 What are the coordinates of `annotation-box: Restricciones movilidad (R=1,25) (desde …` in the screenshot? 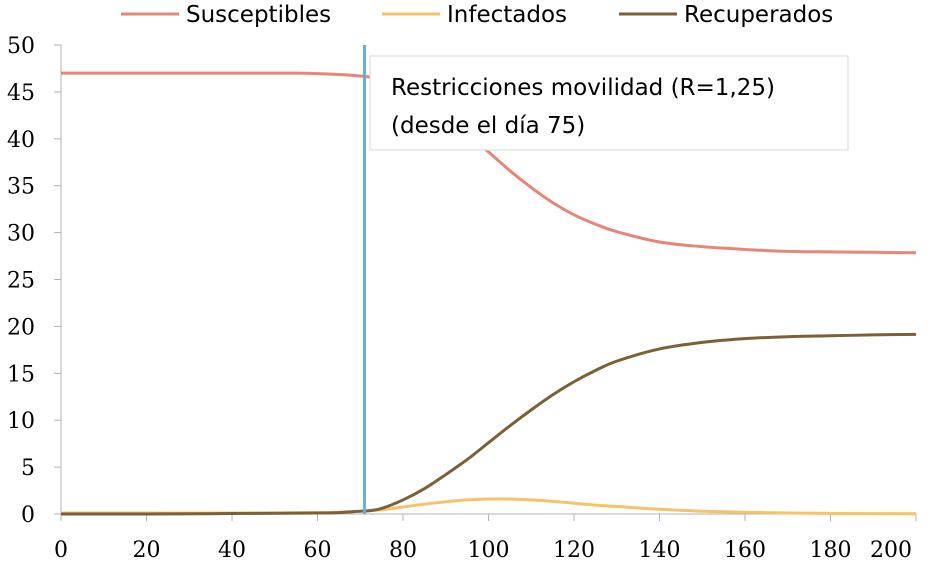 It's located at (609, 103).